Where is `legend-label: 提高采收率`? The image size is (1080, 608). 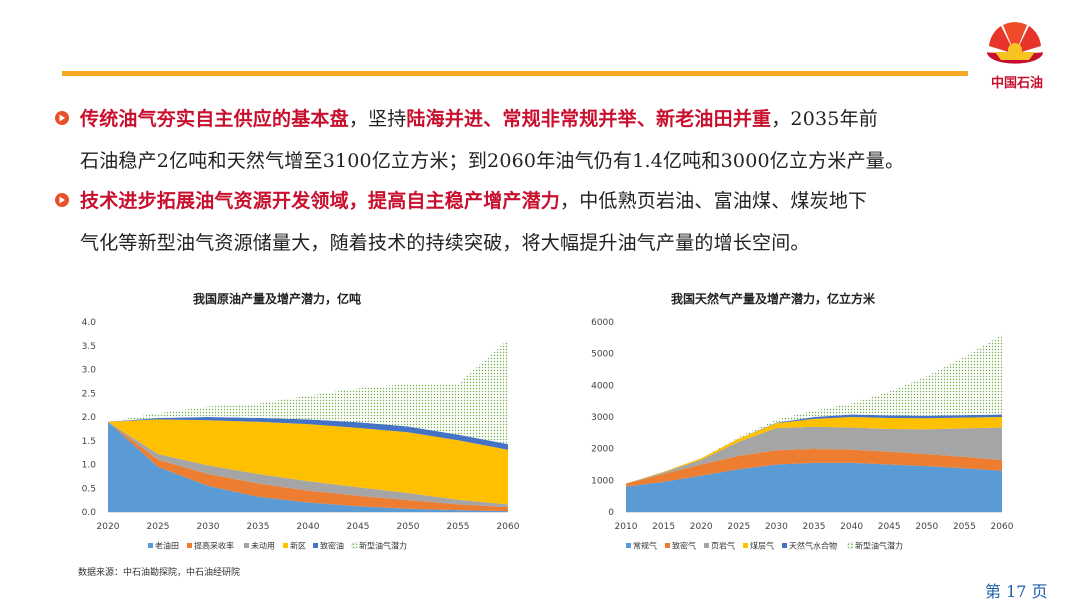
legend-label: 提高采收率 is located at coordinates (214, 546).